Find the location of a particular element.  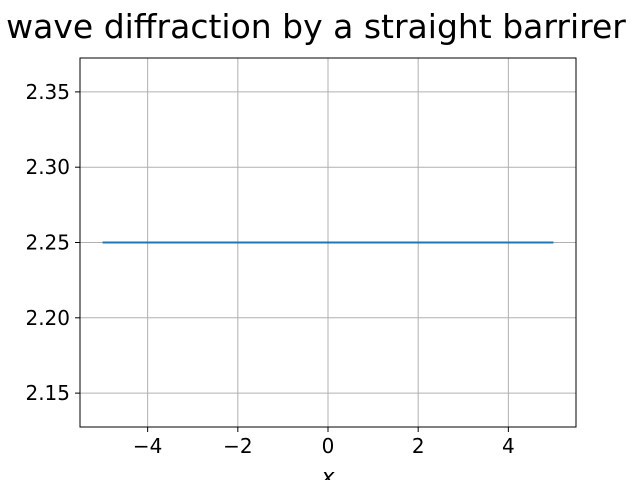

x-tick-label: 4 is located at coordinates (508, 446).